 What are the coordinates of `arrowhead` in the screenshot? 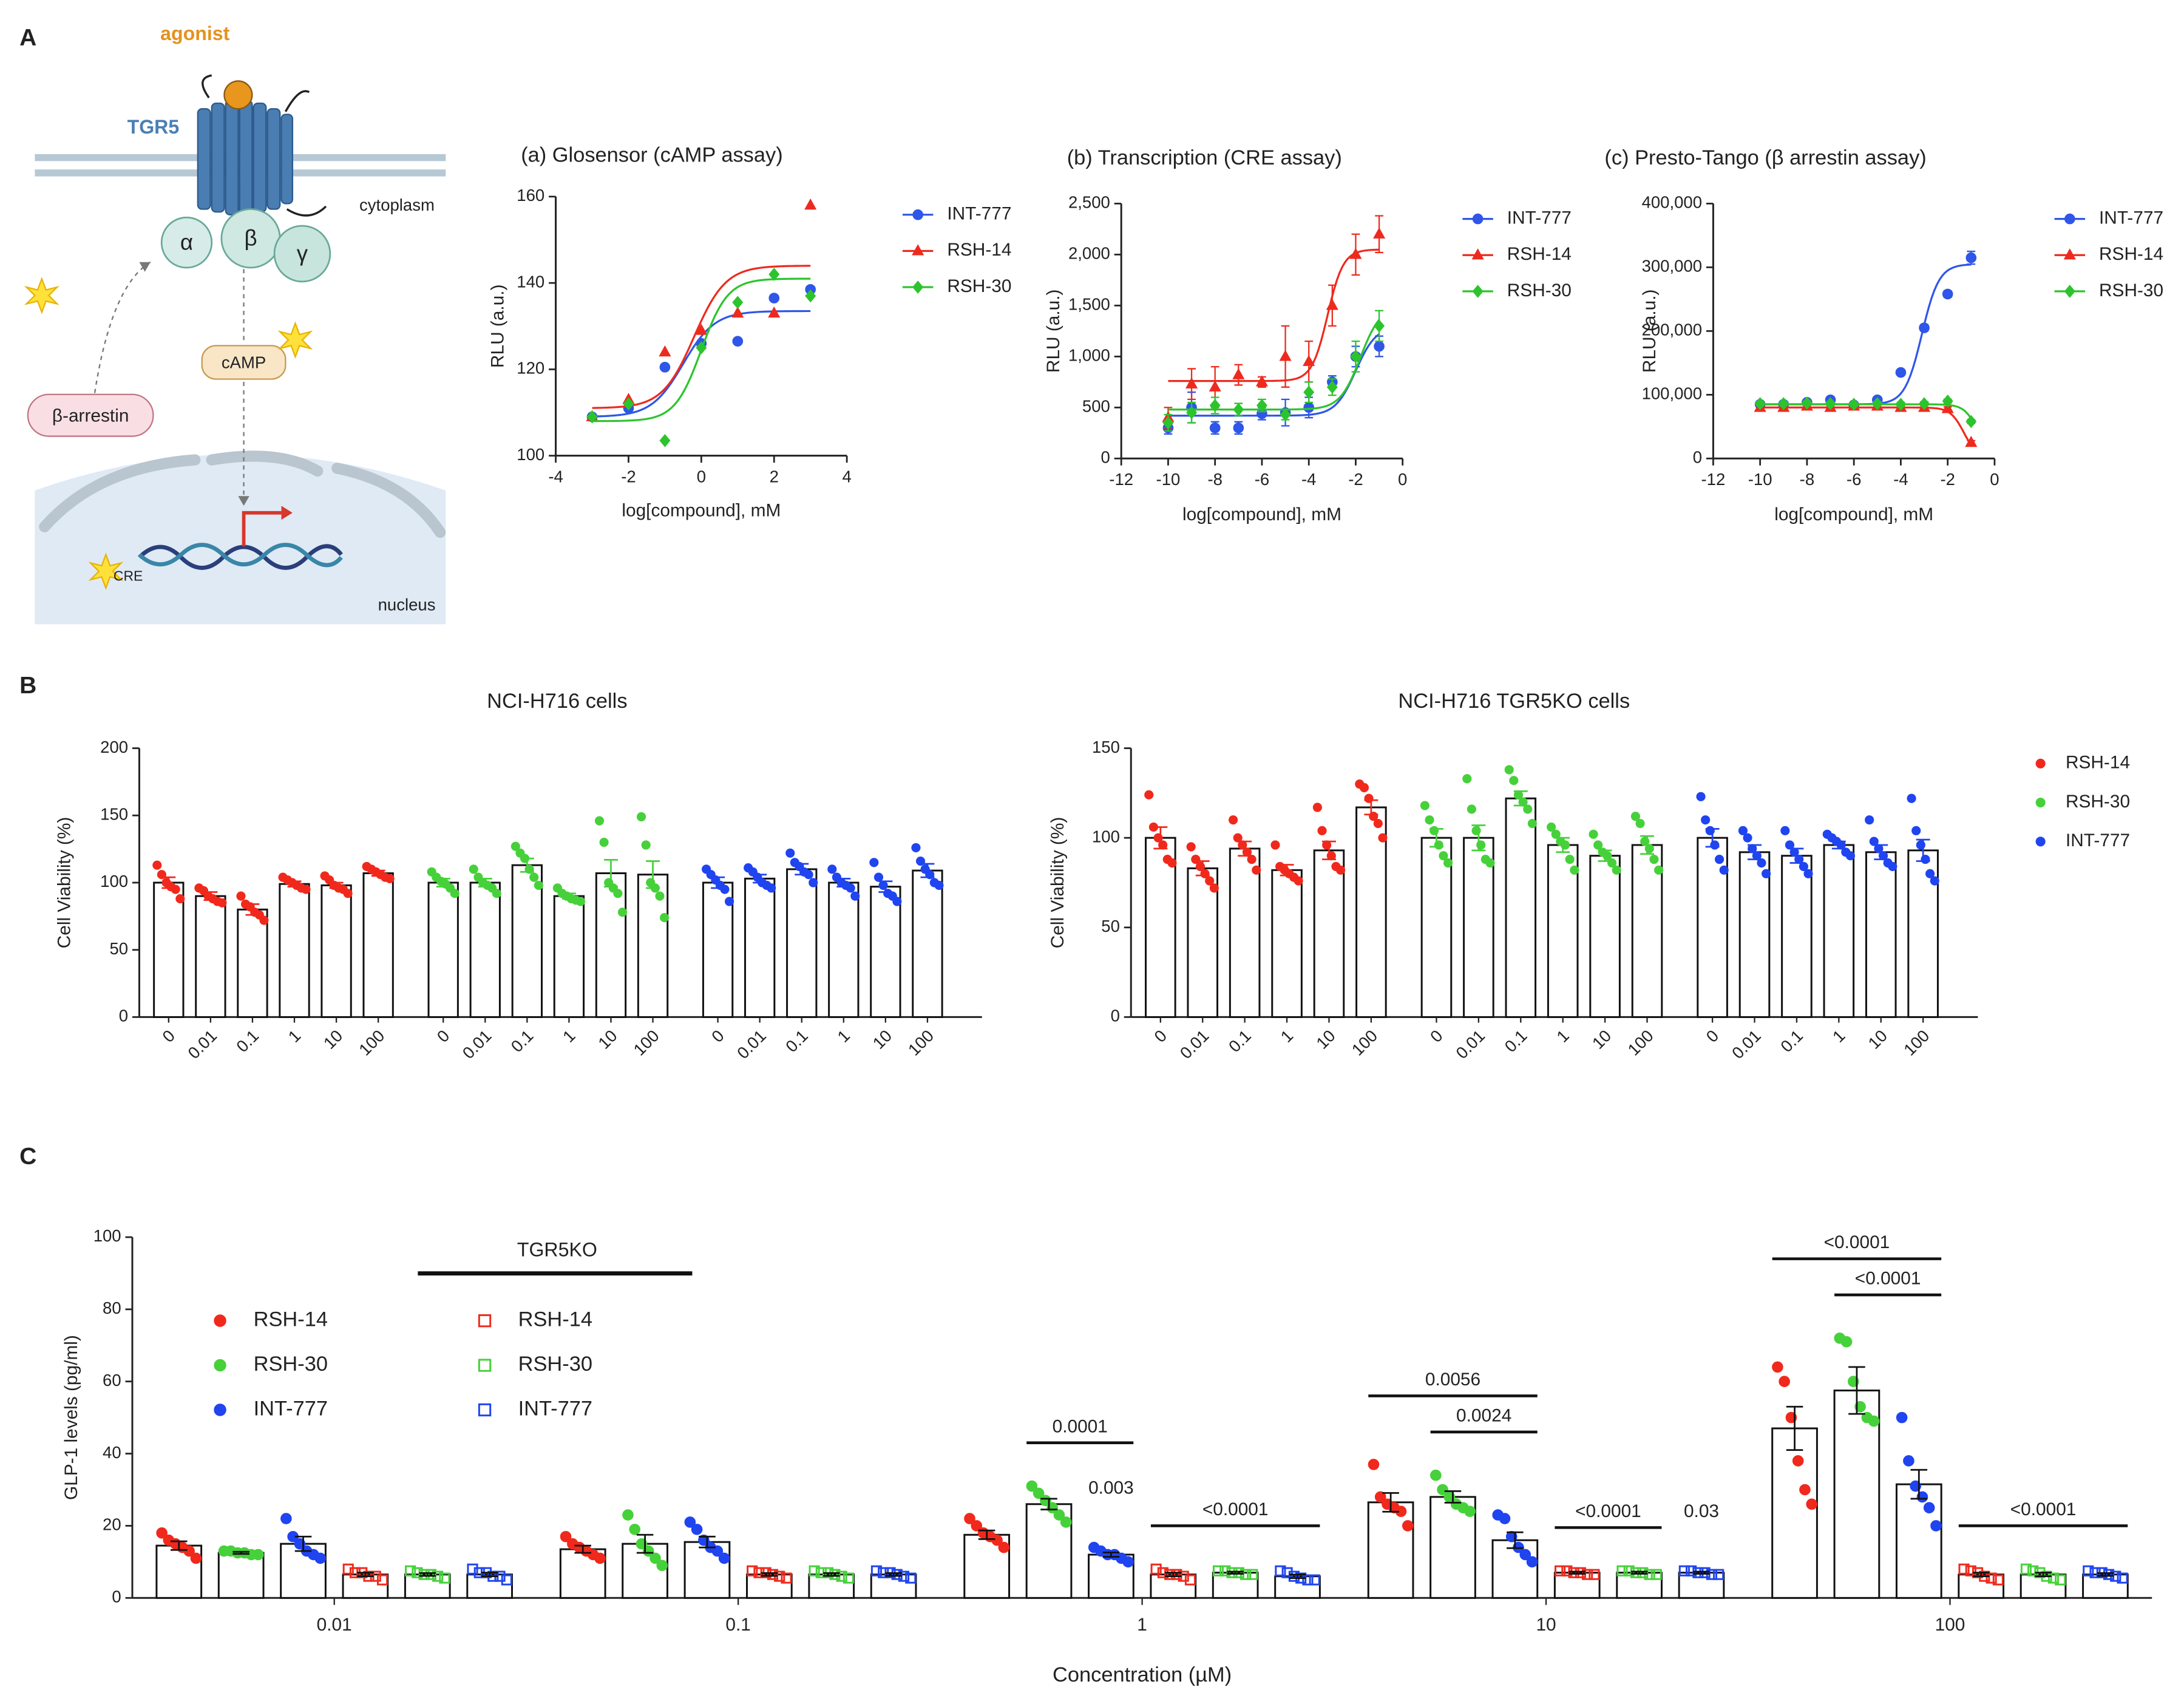 It's located at (287, 513).